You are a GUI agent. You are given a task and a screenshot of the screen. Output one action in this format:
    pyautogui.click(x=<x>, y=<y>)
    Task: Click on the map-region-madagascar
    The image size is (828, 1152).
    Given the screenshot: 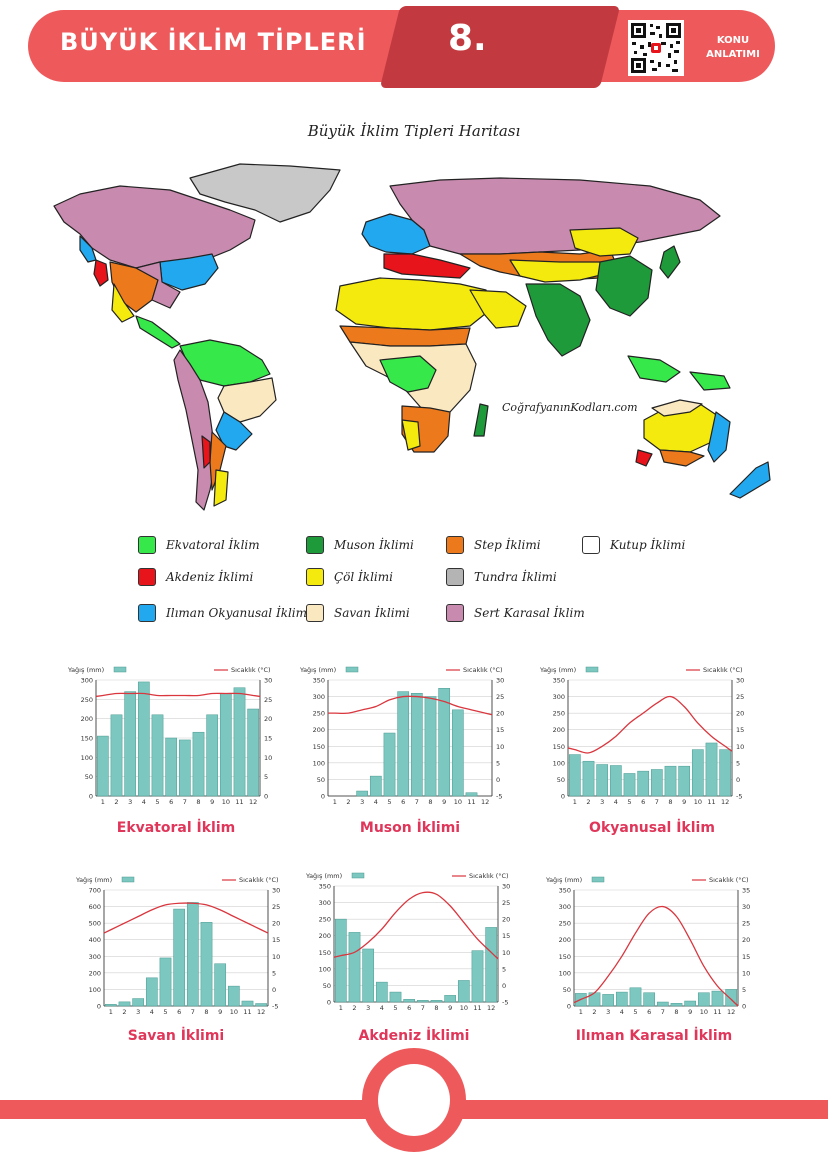 What is the action you would take?
    pyautogui.click(x=481, y=420)
    